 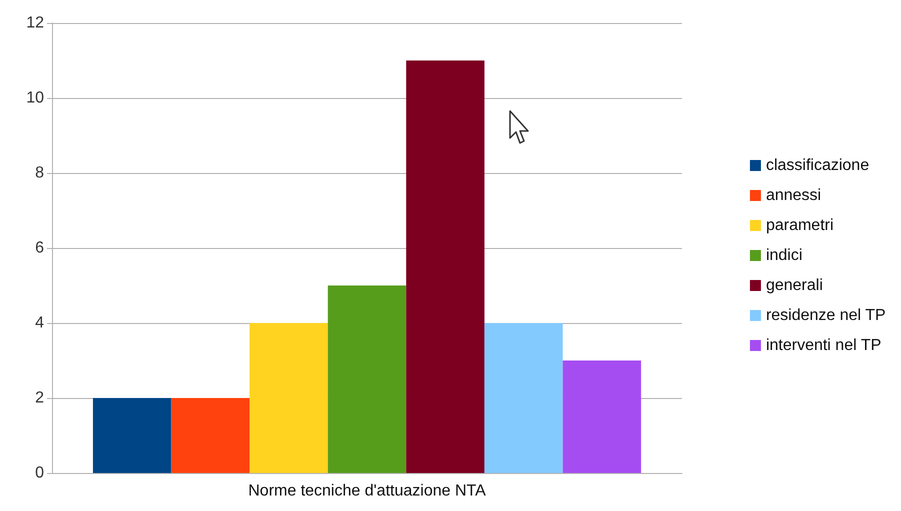 I want to click on y-tick-label: 10, so click(x=35, y=98).